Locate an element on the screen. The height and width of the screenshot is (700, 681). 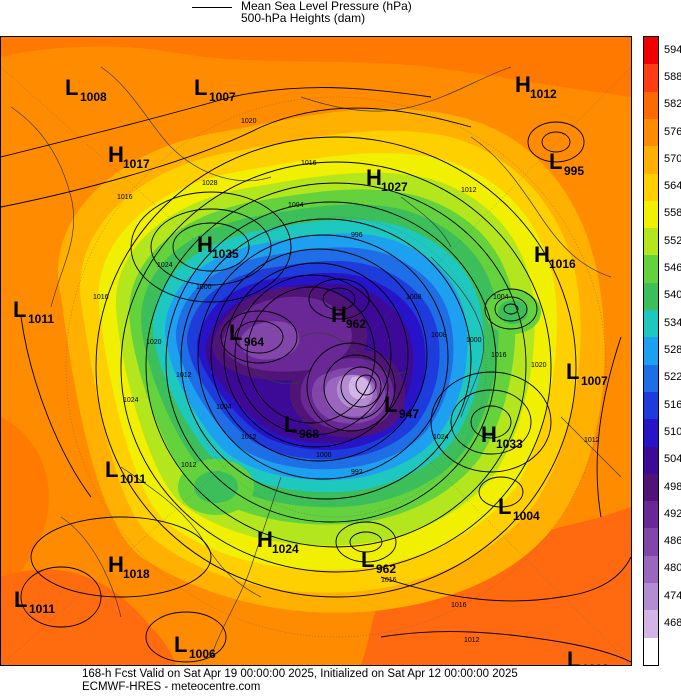
pressure-center-value: 968 is located at coordinates (309, 434).